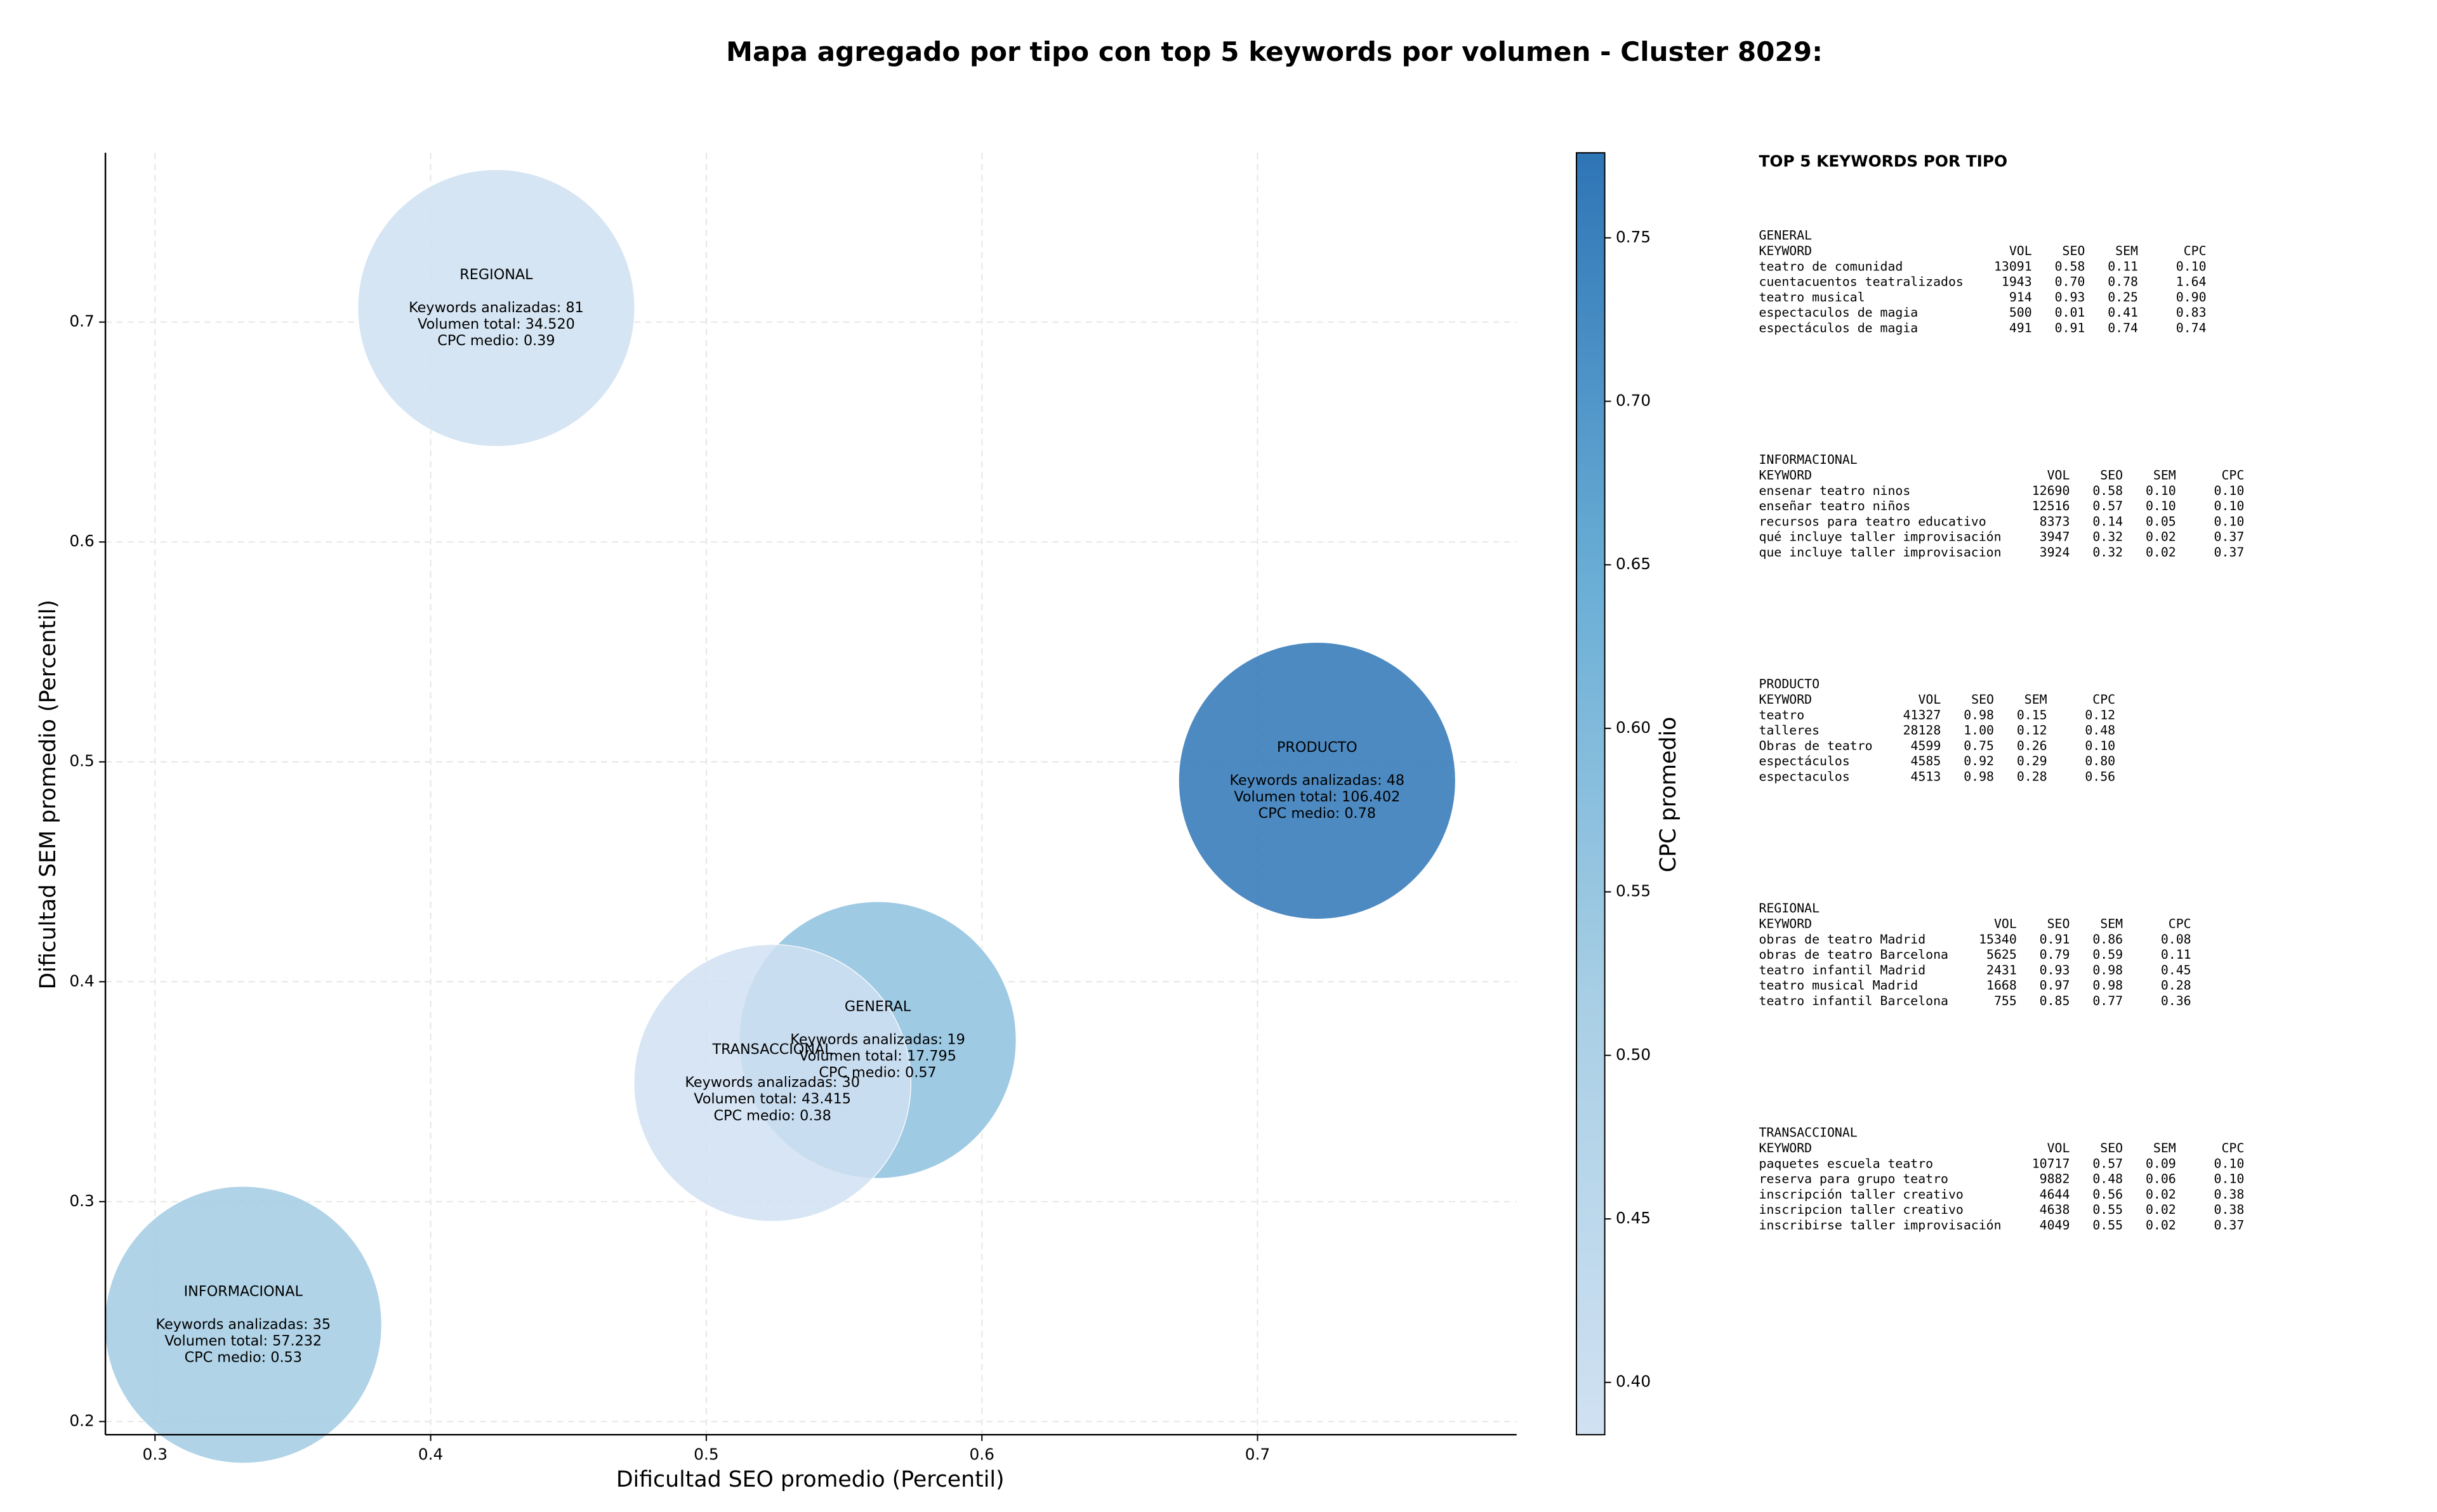  What do you see at coordinates (2051, 1164) in the screenshot?
I see `table-cell: 10717` at bounding box center [2051, 1164].